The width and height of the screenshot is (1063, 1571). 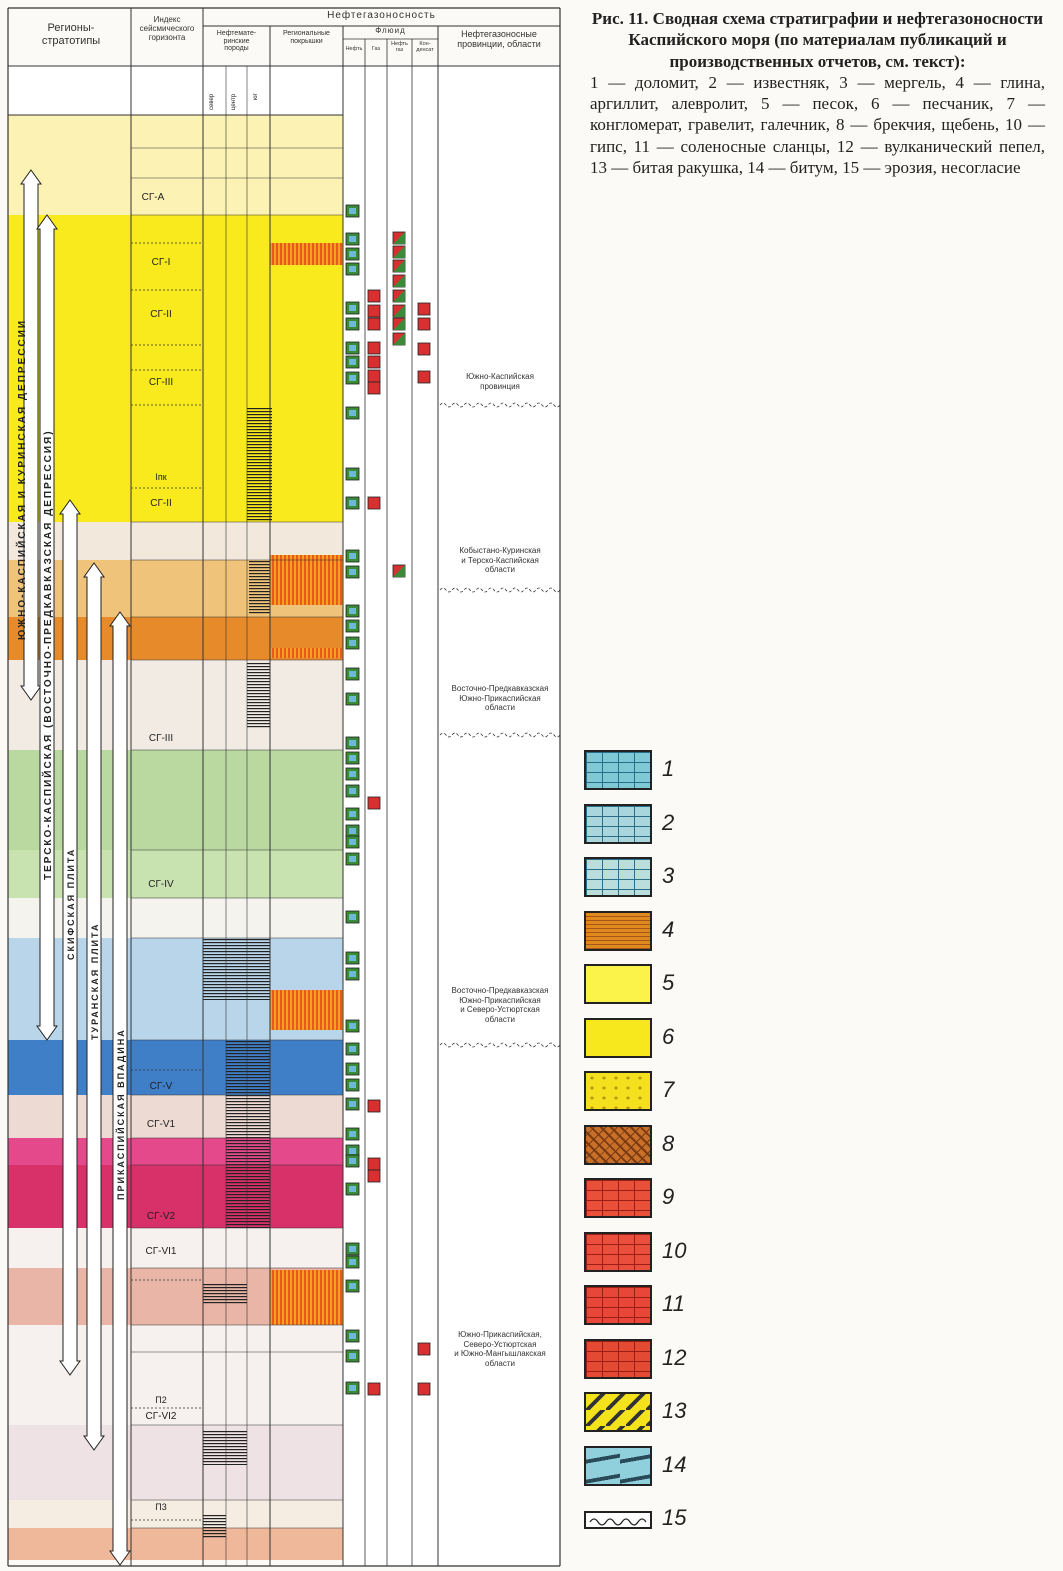 I want to click on legend-swatch-bitumen, so click(x=618, y=1465).